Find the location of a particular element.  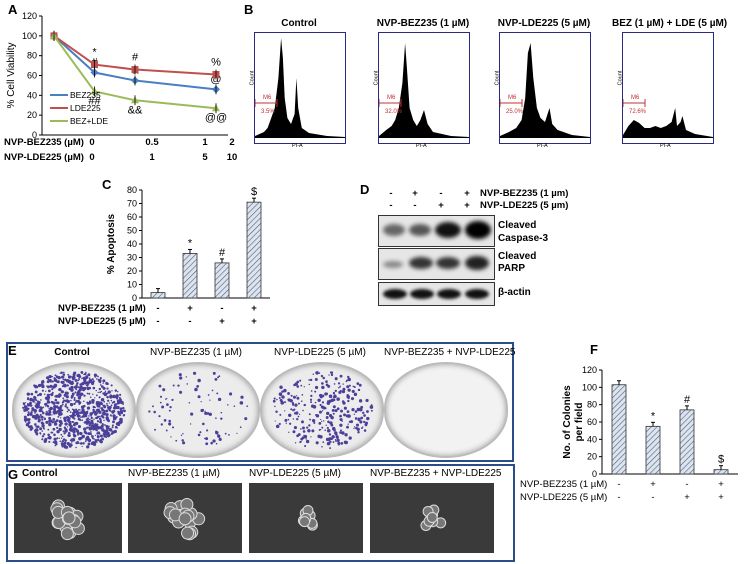

treatment-sign: + is located at coordinates (222, 321).